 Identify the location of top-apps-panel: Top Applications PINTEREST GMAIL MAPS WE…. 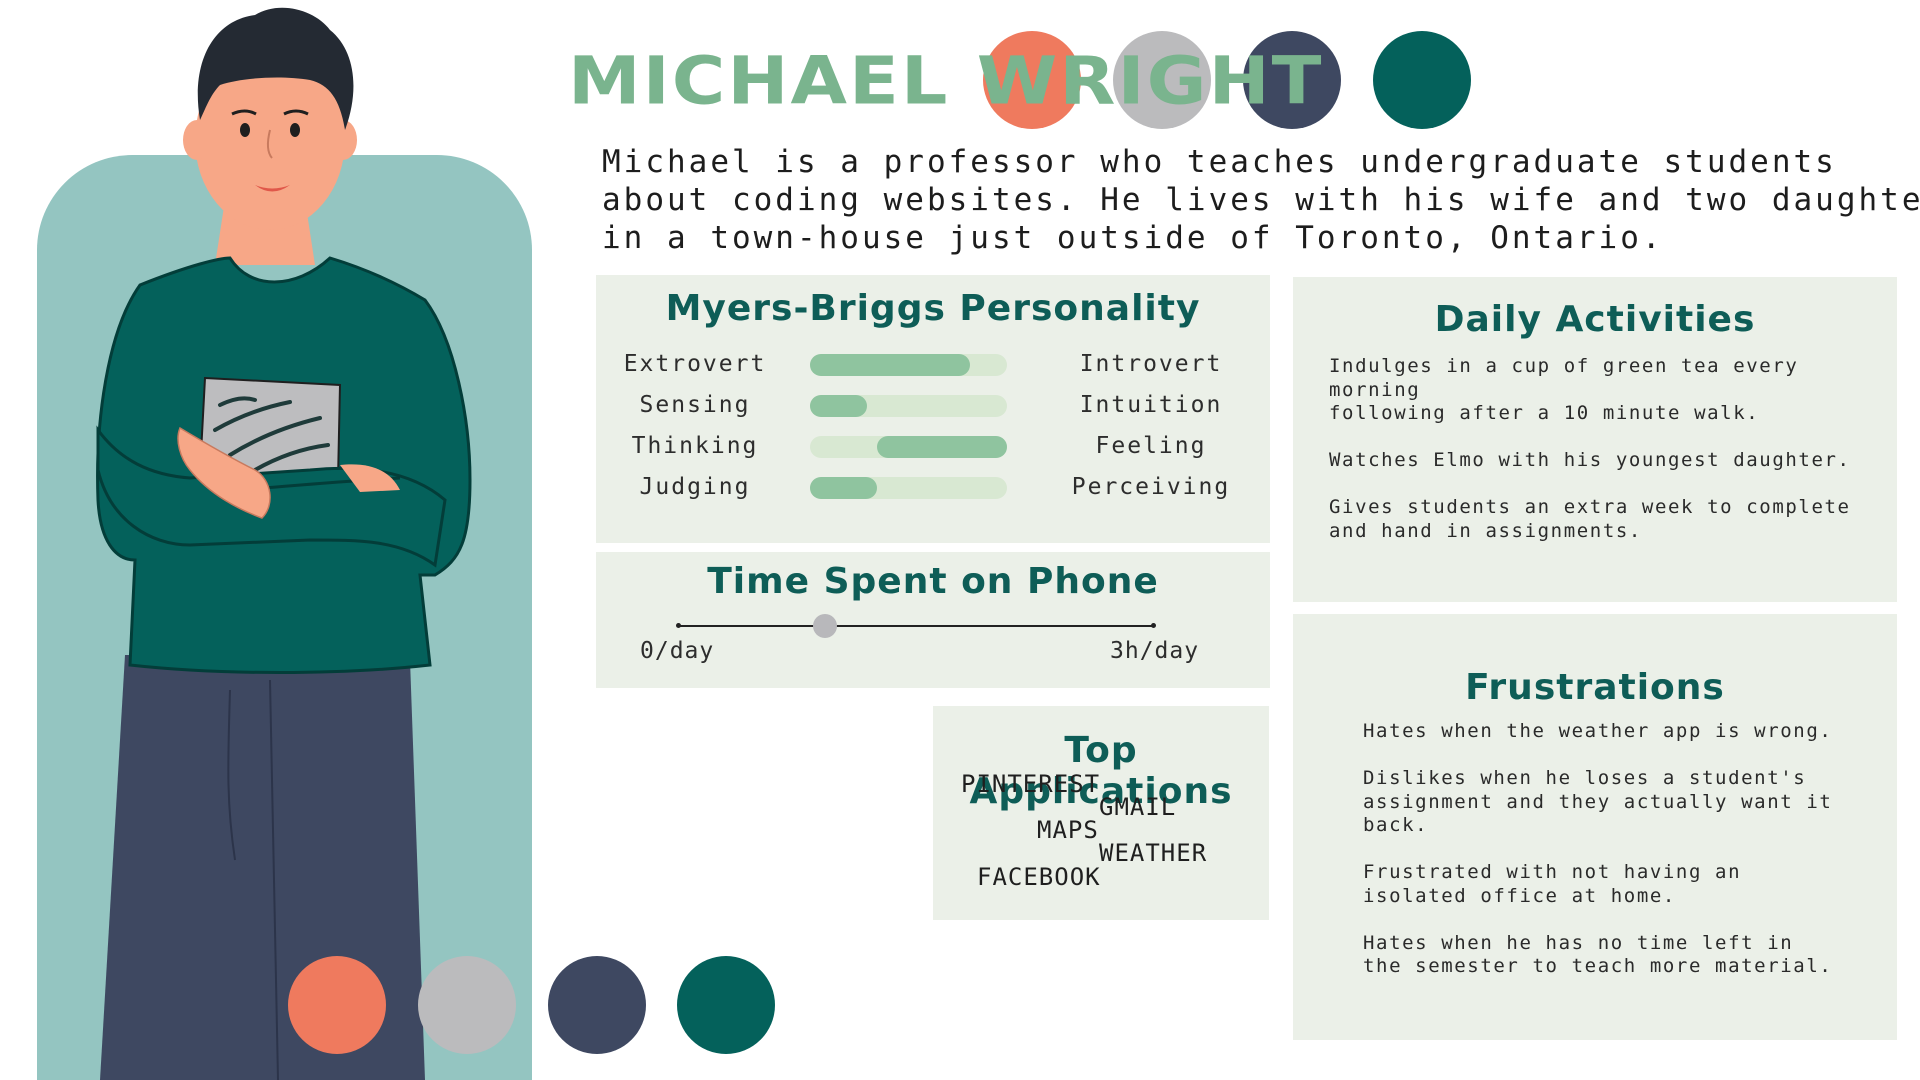
(1101, 813).